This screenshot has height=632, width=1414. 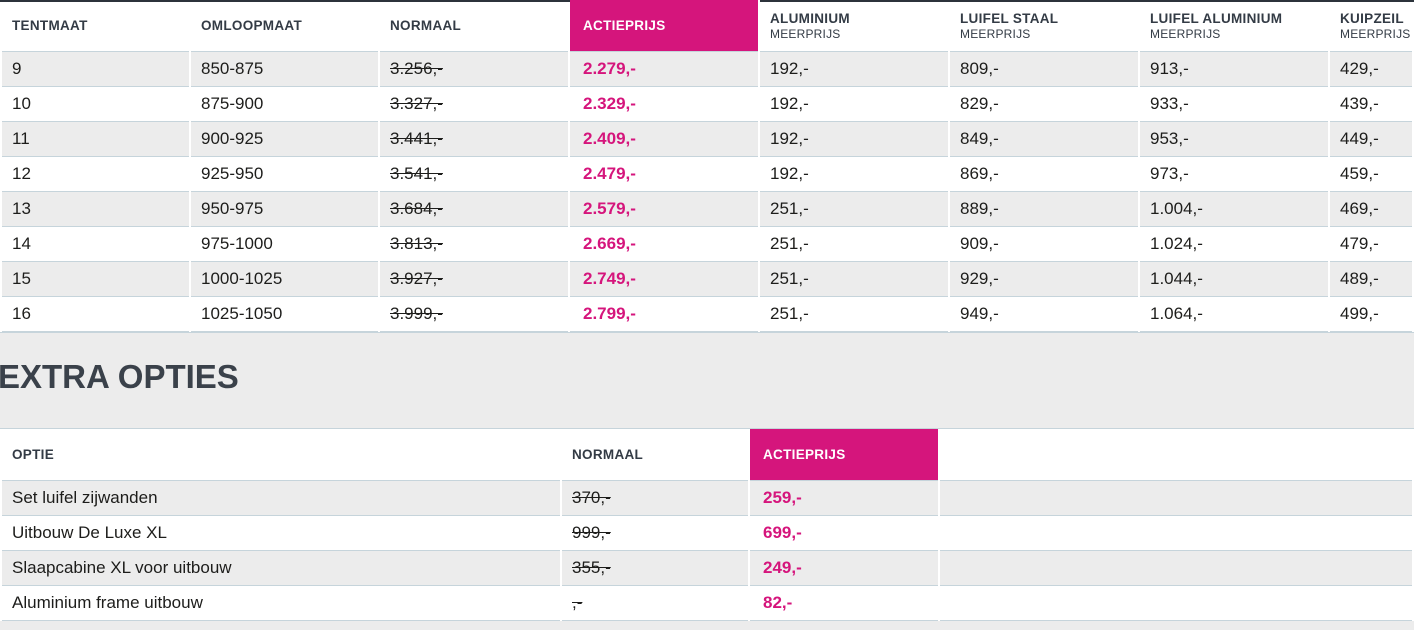 What do you see at coordinates (655, 498) in the screenshot?
I see `normaal-price-cell: 370,-` at bounding box center [655, 498].